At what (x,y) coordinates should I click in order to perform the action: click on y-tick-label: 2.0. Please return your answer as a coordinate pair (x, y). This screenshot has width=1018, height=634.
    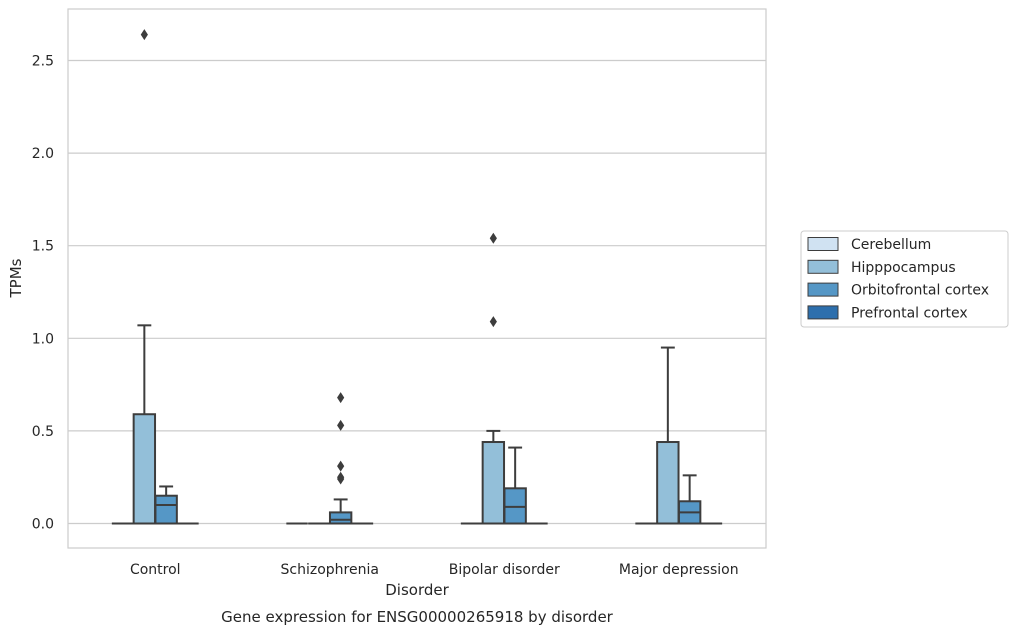
    Looking at the image, I should click on (43, 154).